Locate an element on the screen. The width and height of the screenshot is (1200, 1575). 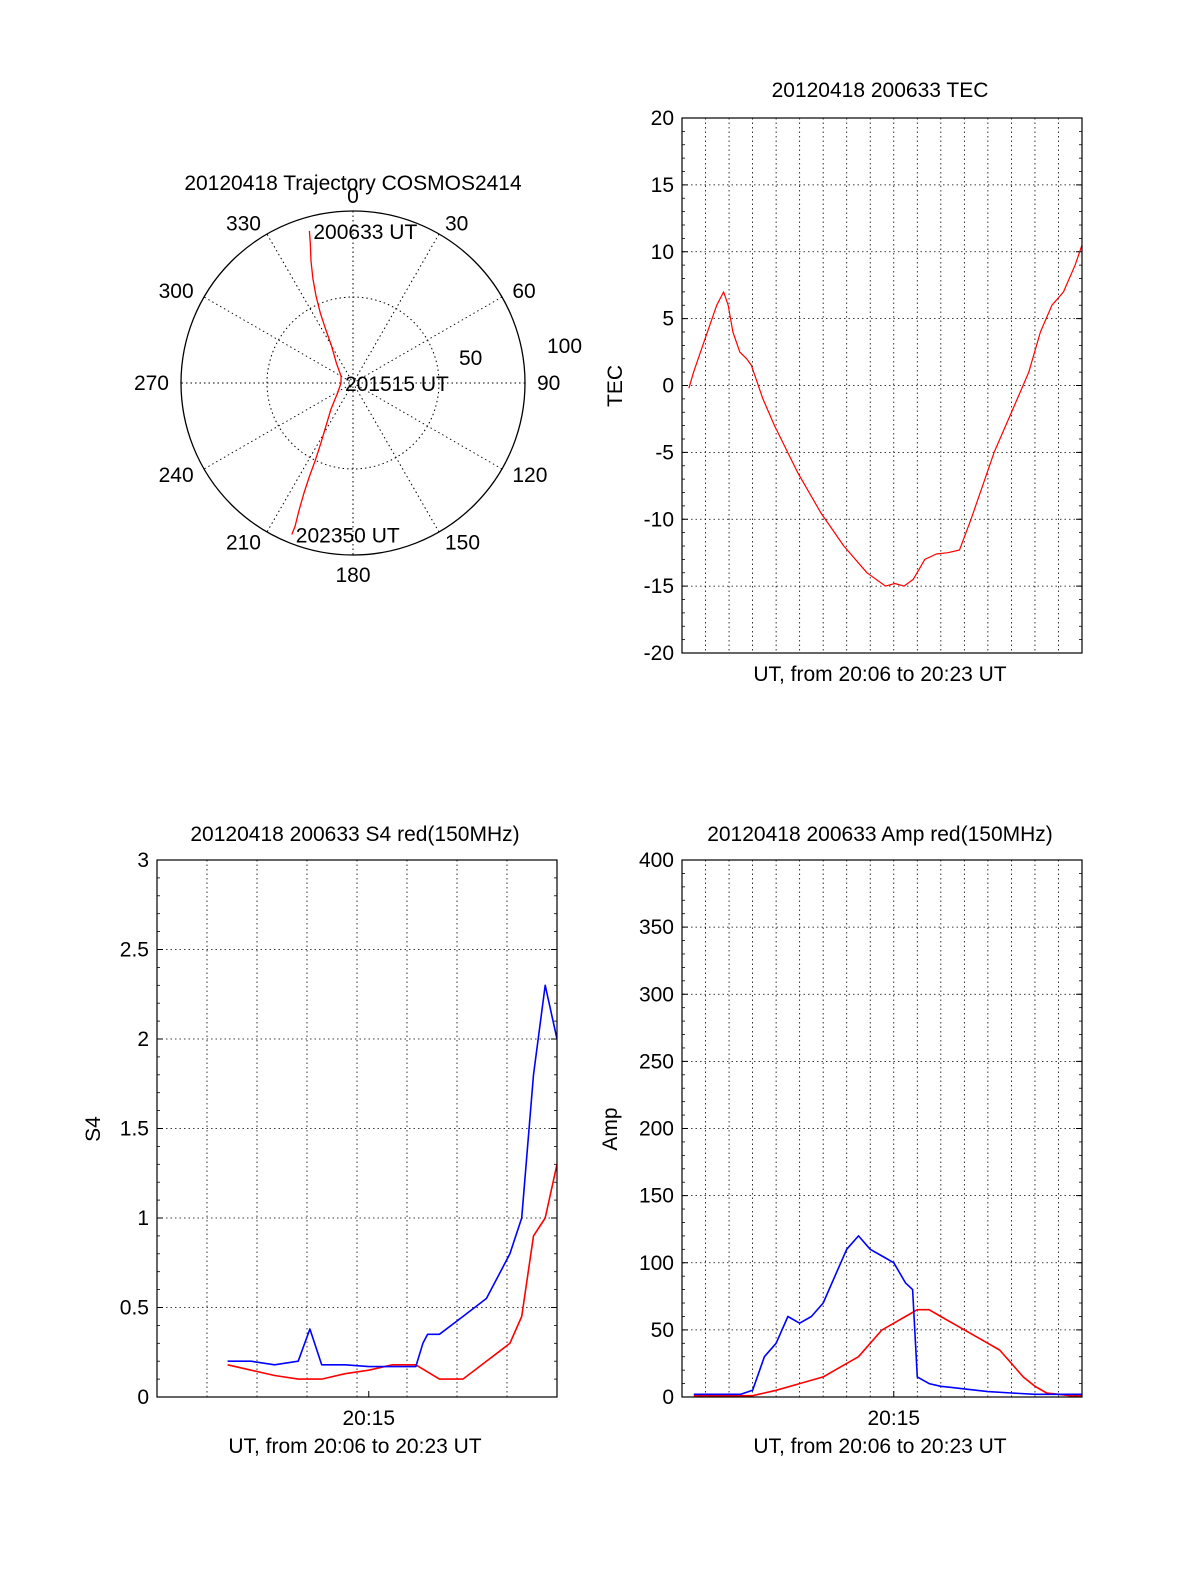
amp-ylabel: Amp is located at coordinates (610, 1128).